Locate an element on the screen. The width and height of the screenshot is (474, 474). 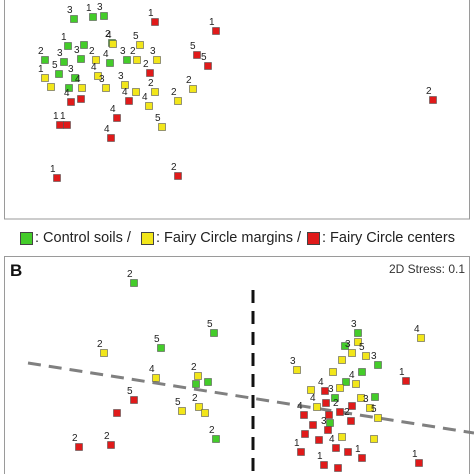
legend-swatch-red is located at coordinates (313, 238).